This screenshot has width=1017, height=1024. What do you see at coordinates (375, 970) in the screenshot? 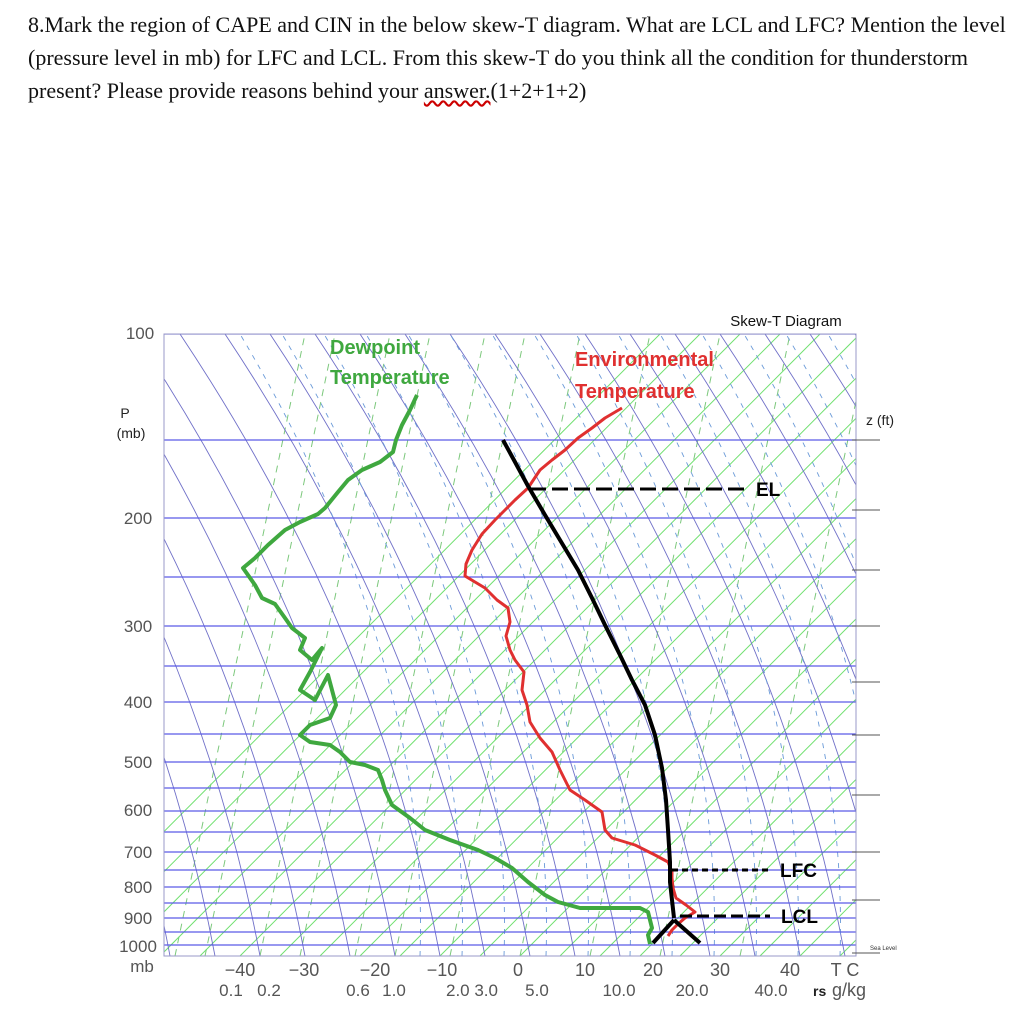
I see `temperature-tick-label: −20` at bounding box center [375, 970].